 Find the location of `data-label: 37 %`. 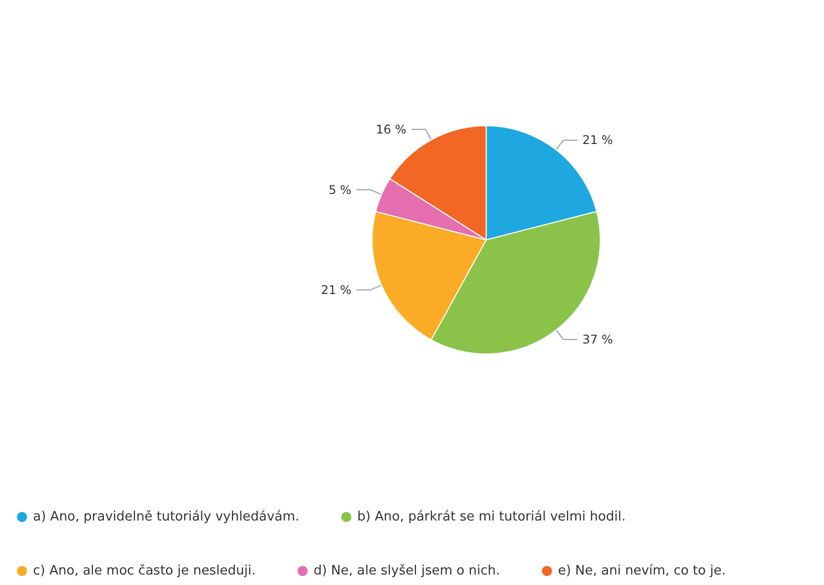

data-label: 37 % is located at coordinates (597, 339).